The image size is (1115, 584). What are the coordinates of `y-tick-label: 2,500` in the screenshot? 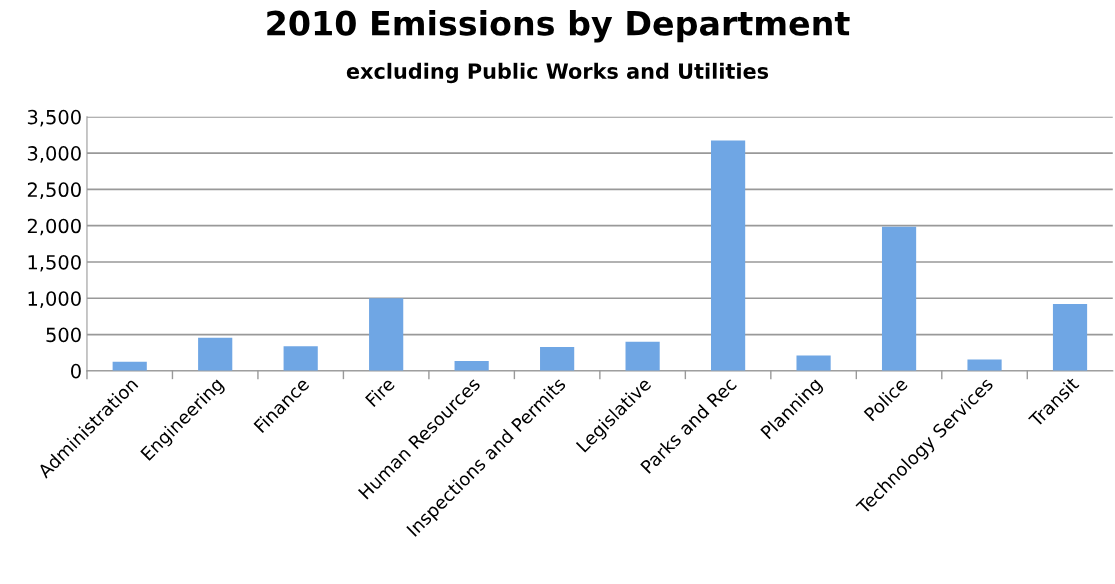 It's located at (54, 191).